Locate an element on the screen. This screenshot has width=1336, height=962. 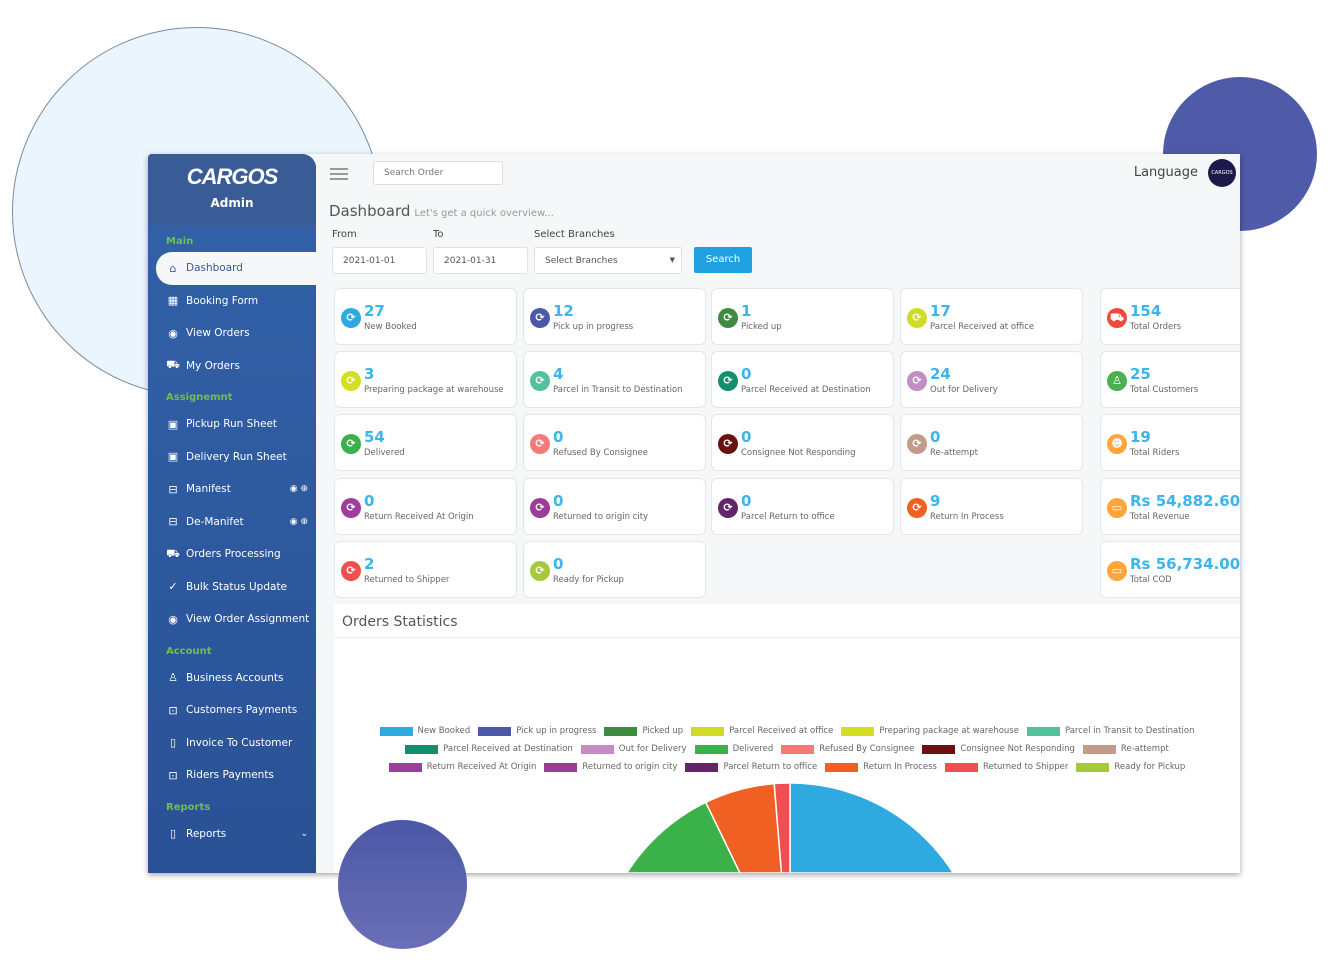
legend-item: Picked up is located at coordinates (643, 731).